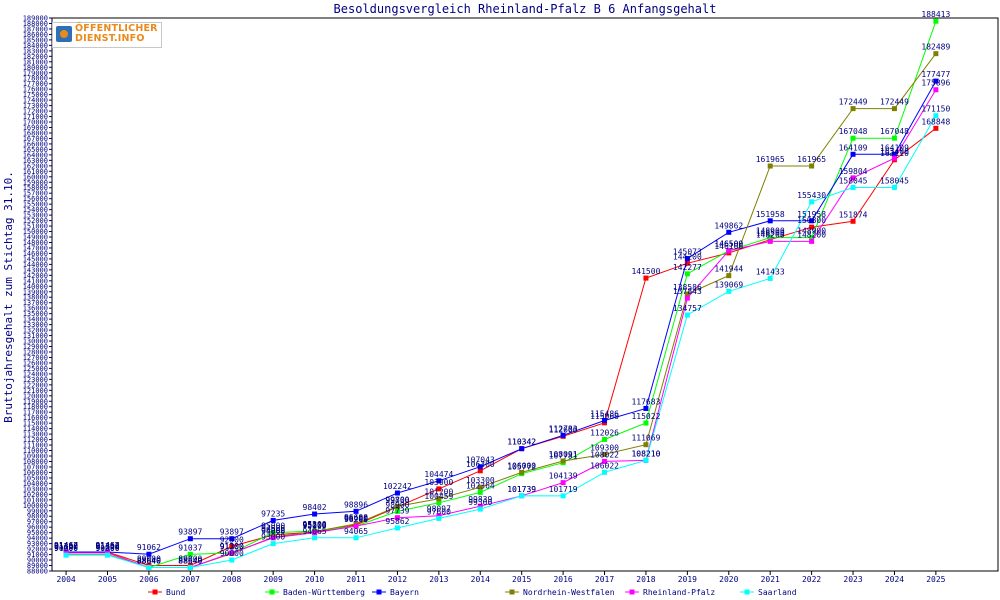 This screenshot has height=600, width=1000. I want to click on y-tick-label: 114000, so click(35, 429).